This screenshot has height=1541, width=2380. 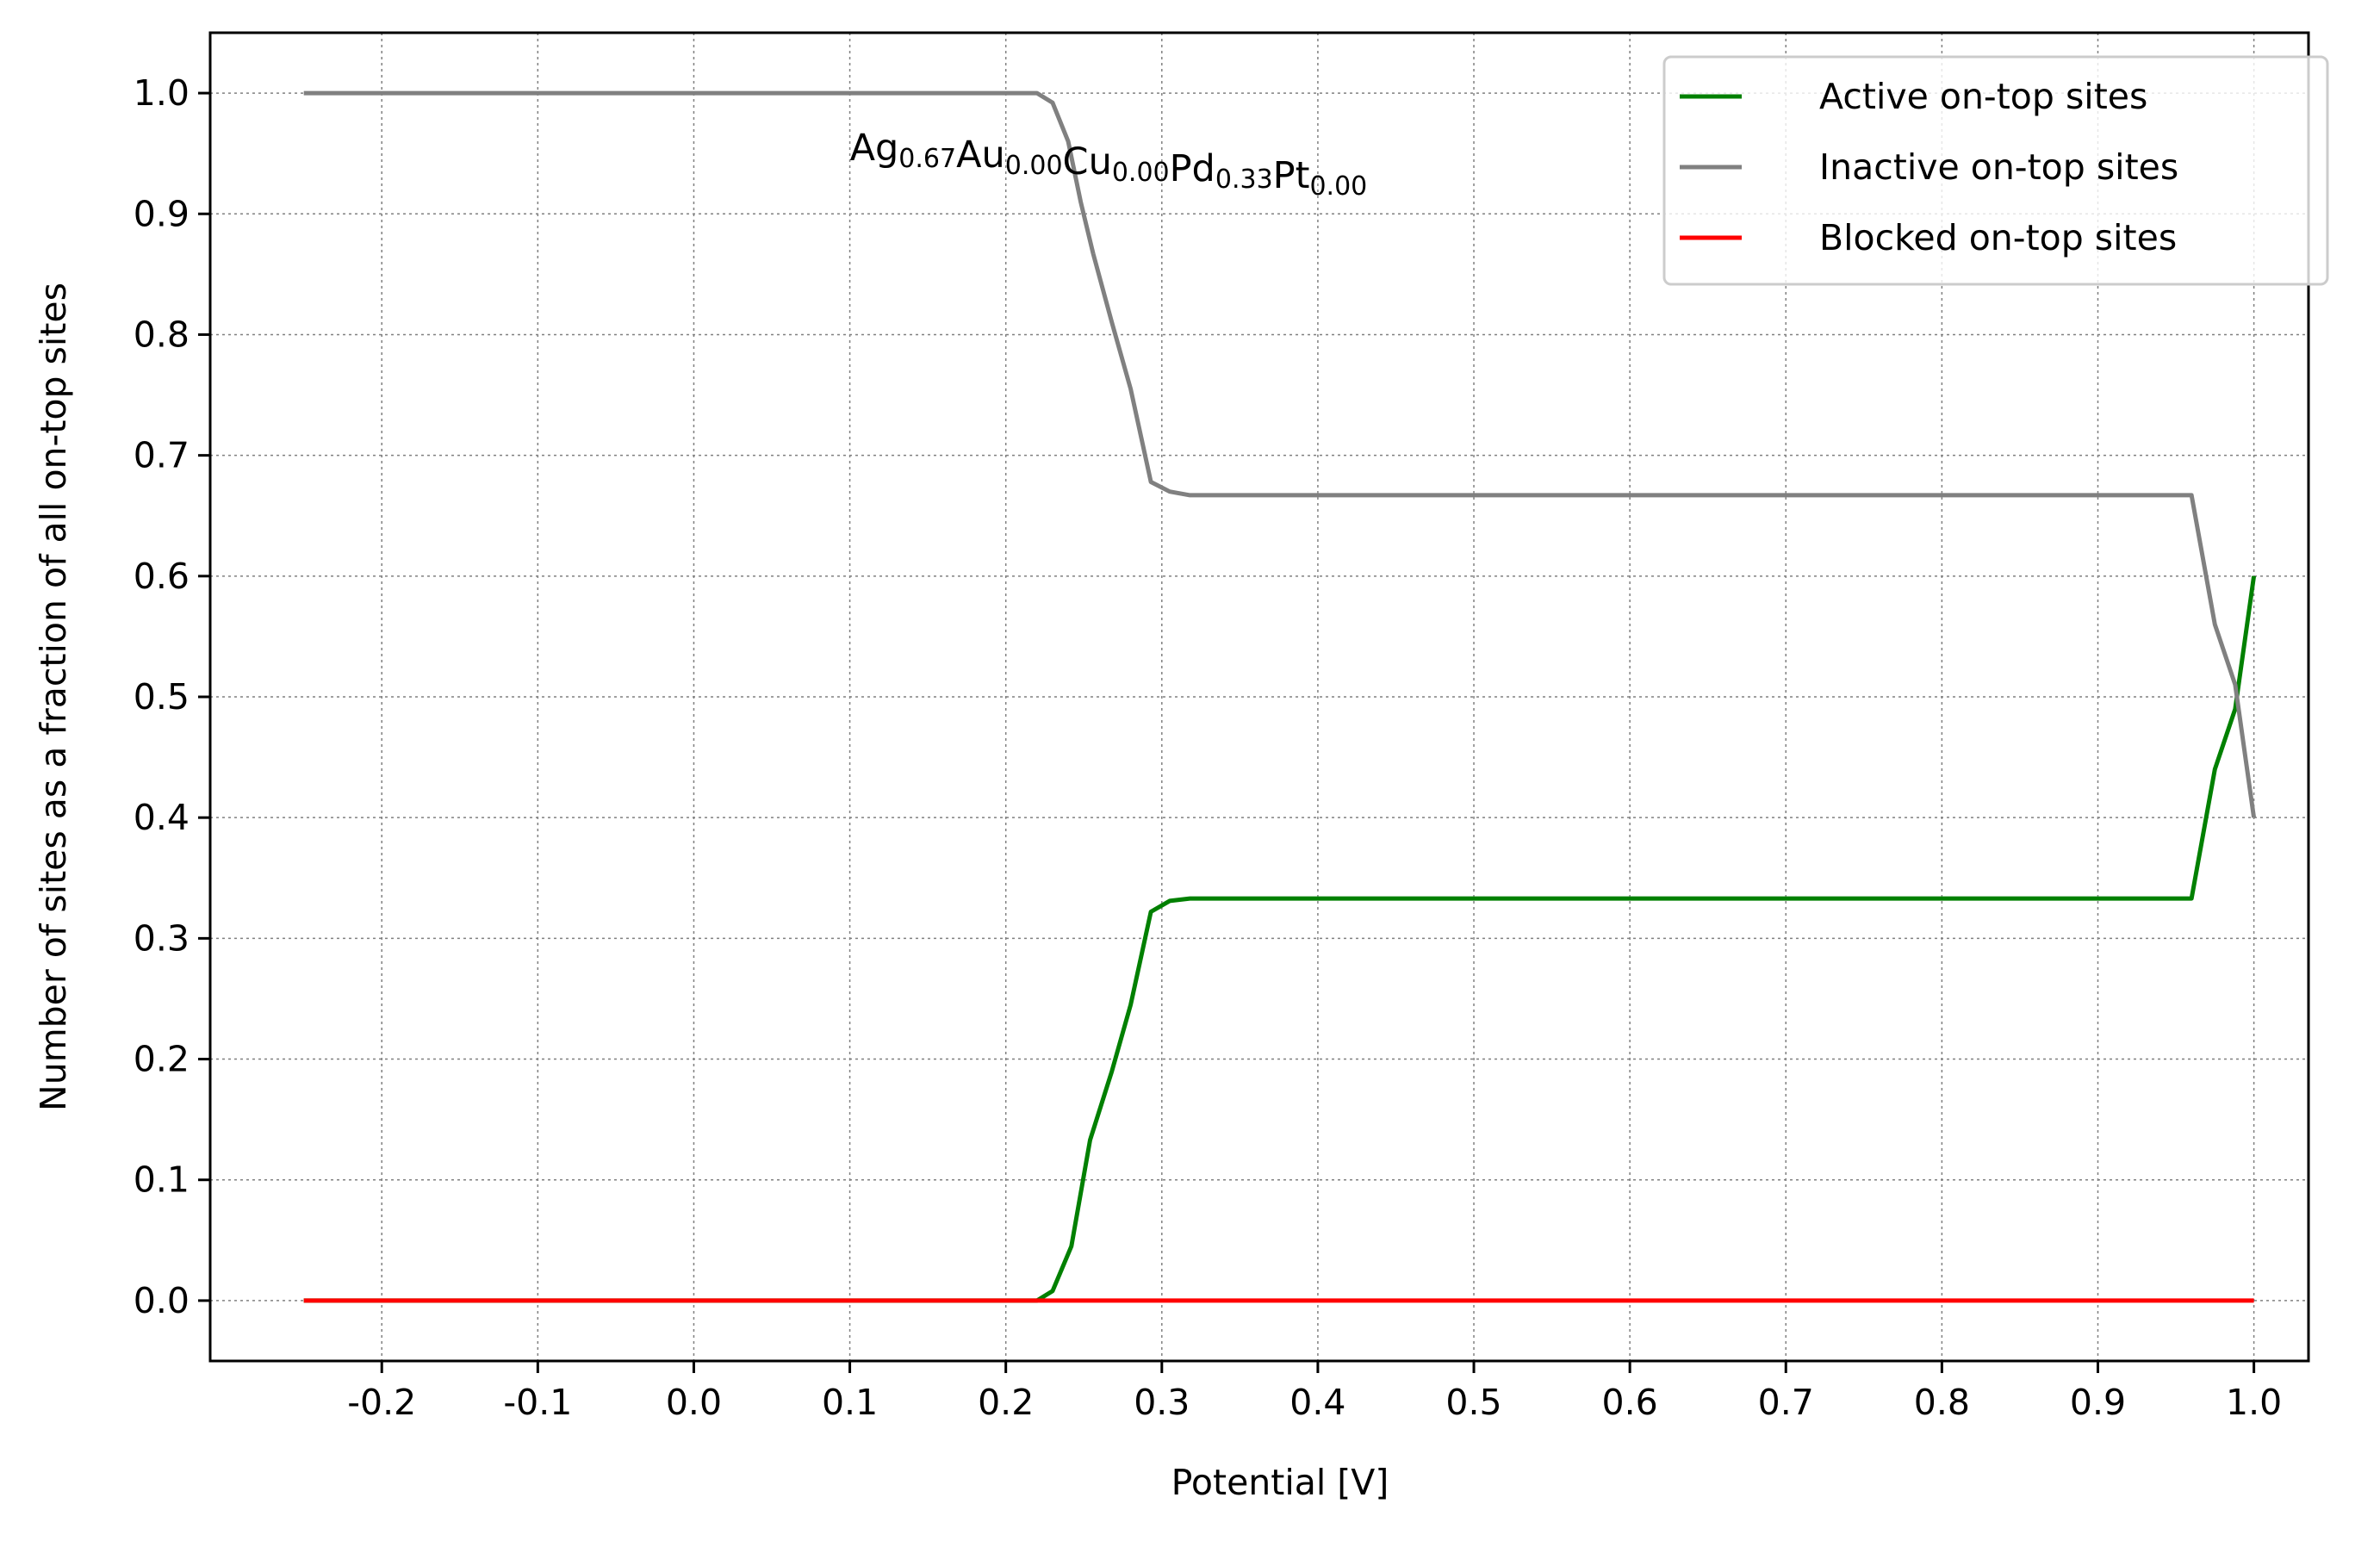 What do you see at coordinates (2254, 1402) in the screenshot?
I see `x-tick-label: 1.0` at bounding box center [2254, 1402].